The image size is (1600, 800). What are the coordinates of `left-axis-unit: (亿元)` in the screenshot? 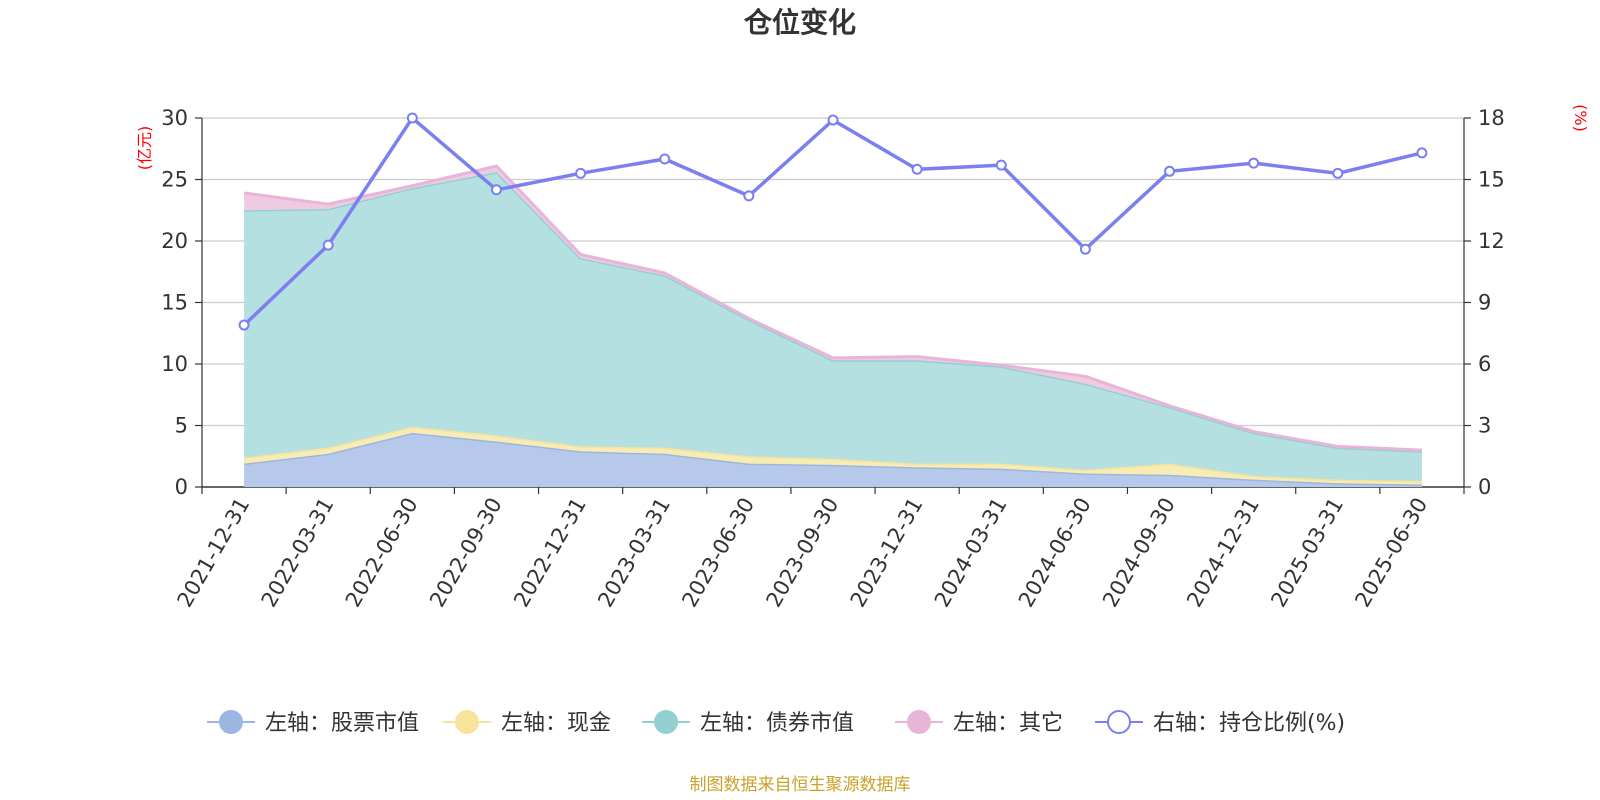 It's located at (144, 148).